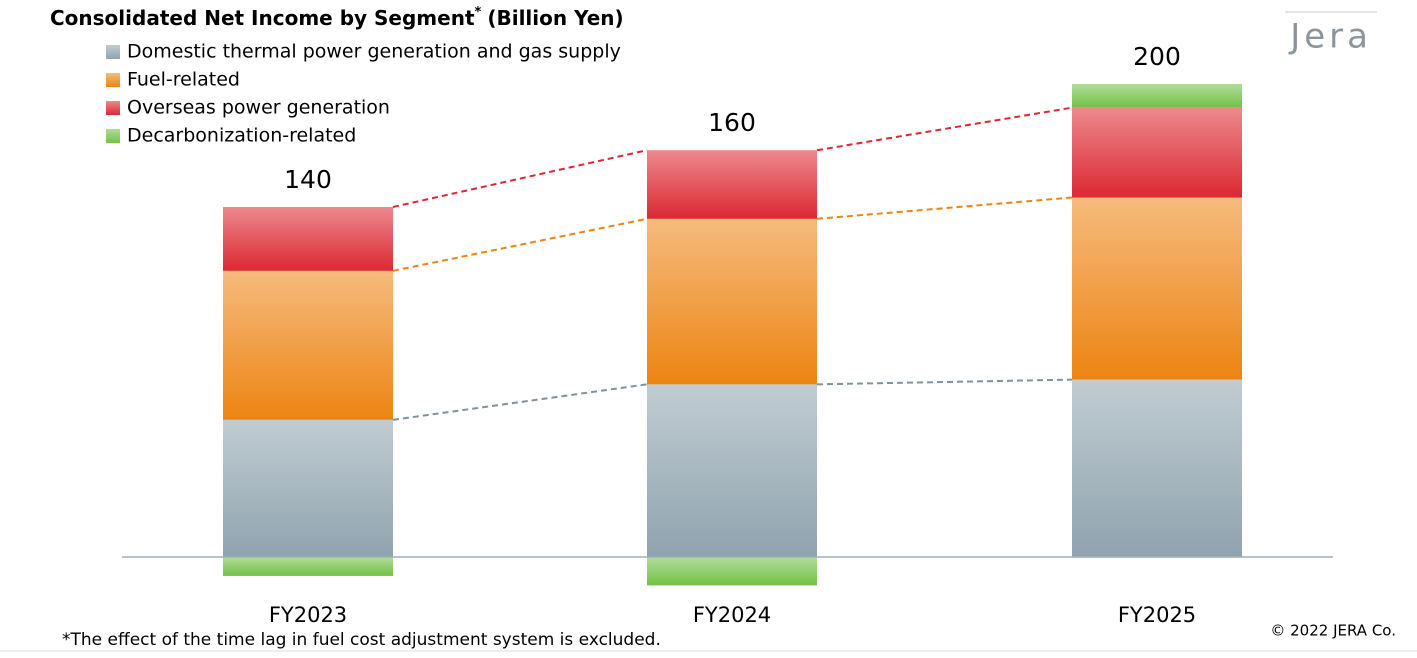 Image resolution: width=1417 pixels, height=658 pixels. I want to click on total-label: 160, so click(732, 122).